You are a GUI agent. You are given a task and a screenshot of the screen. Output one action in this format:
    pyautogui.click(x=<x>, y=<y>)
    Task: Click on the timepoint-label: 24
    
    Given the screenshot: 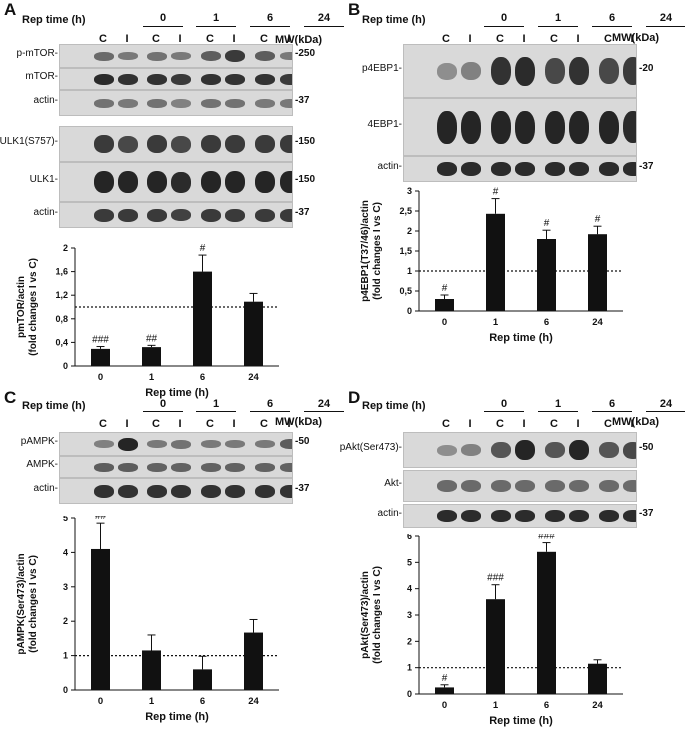 What is the action you would take?
    pyautogui.click(x=666, y=18)
    